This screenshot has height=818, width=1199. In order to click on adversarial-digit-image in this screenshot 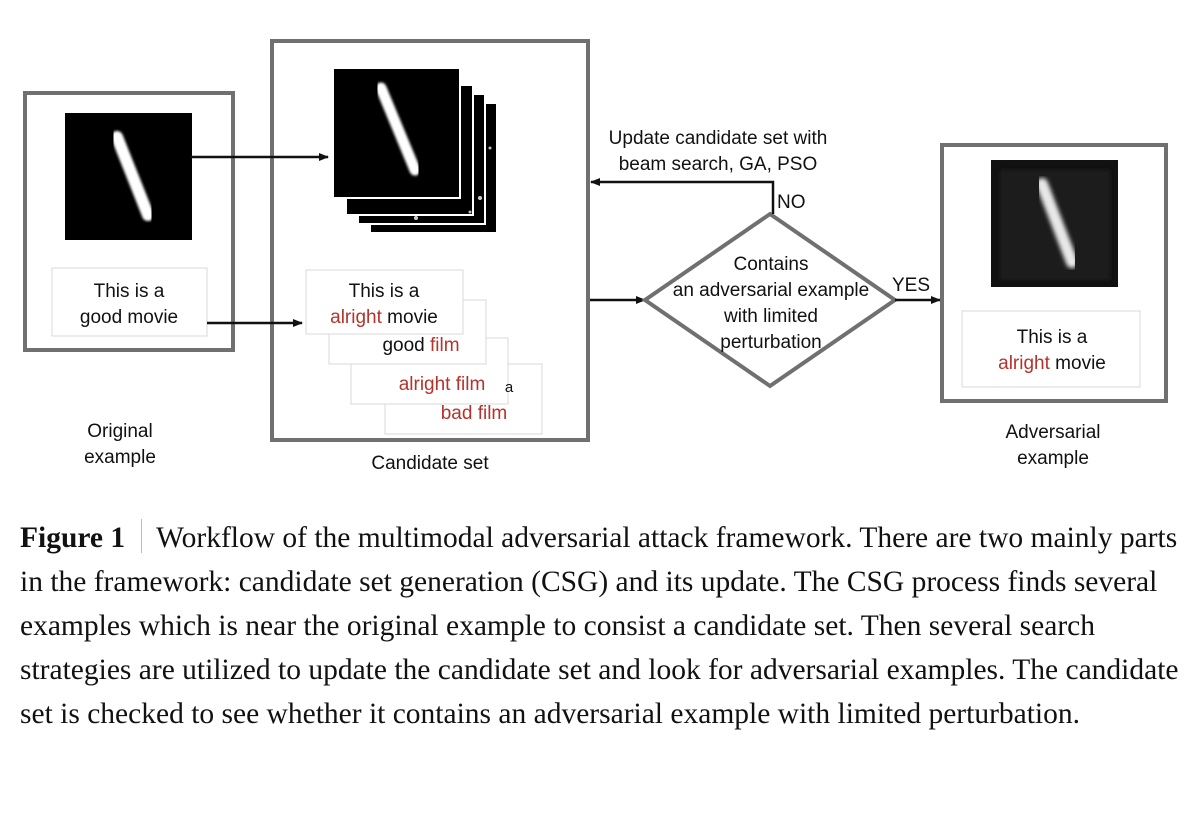, I will do `click(1054, 223)`.